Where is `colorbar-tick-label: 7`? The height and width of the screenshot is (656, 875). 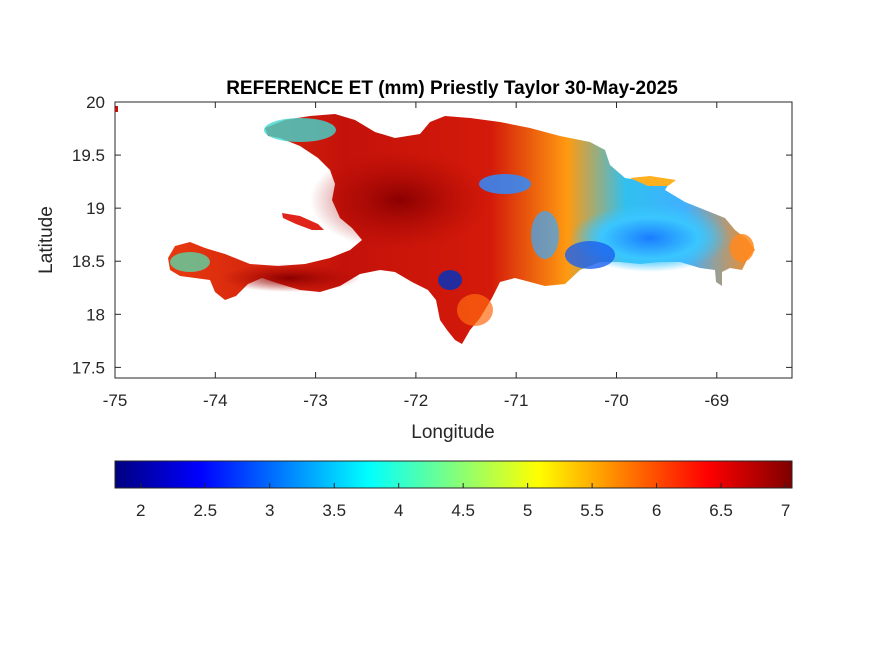 colorbar-tick-label: 7 is located at coordinates (785, 510).